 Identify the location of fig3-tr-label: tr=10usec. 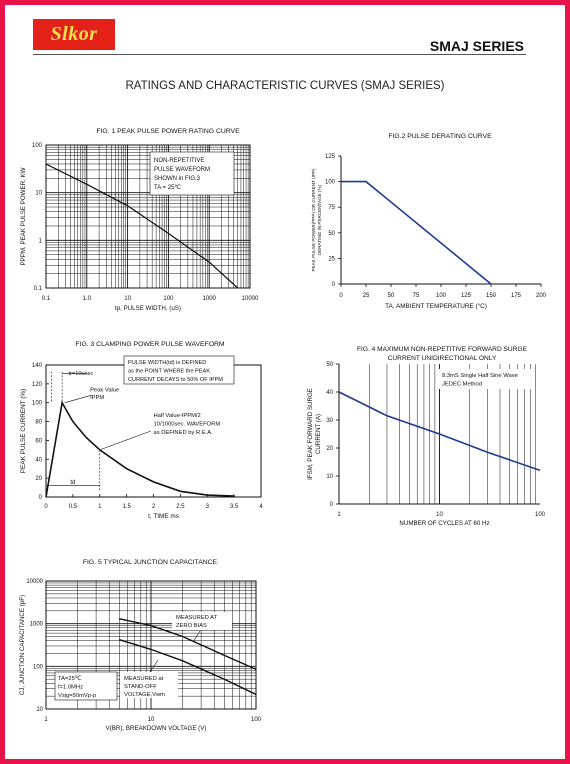
(81, 374).